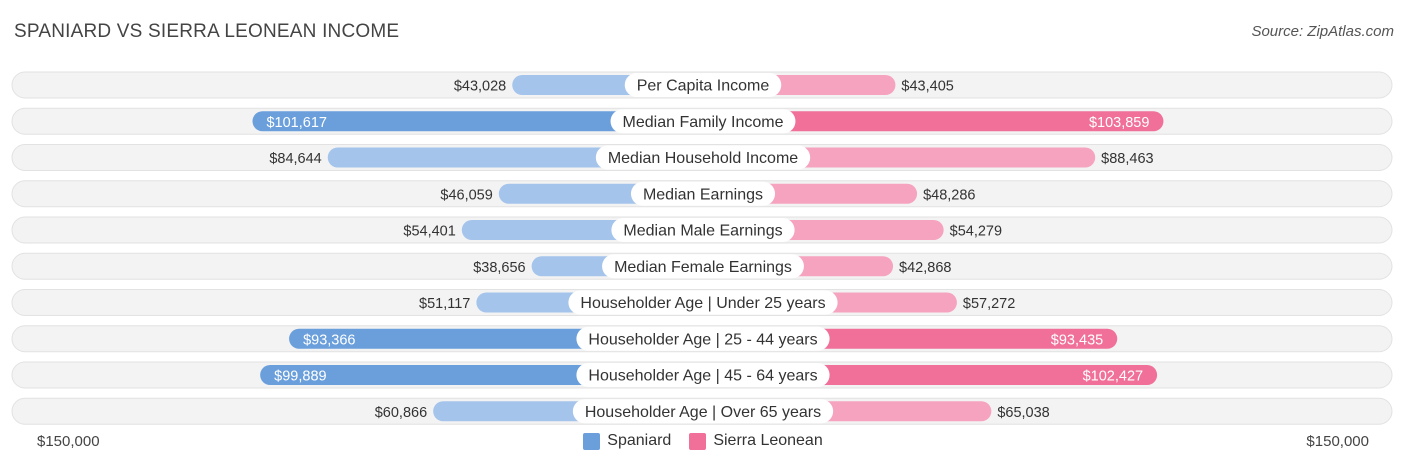  I want to click on legend-label-spaniard: Spaniard, so click(639, 440).